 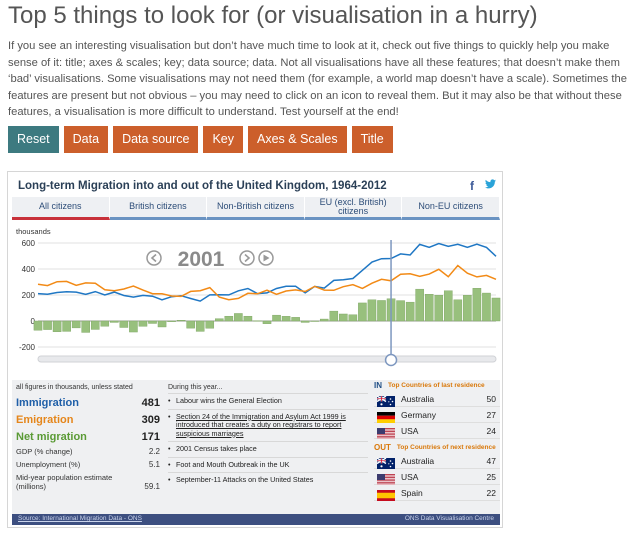 What do you see at coordinates (150, 403) in the screenshot?
I see `immigration-value: 481` at bounding box center [150, 403].